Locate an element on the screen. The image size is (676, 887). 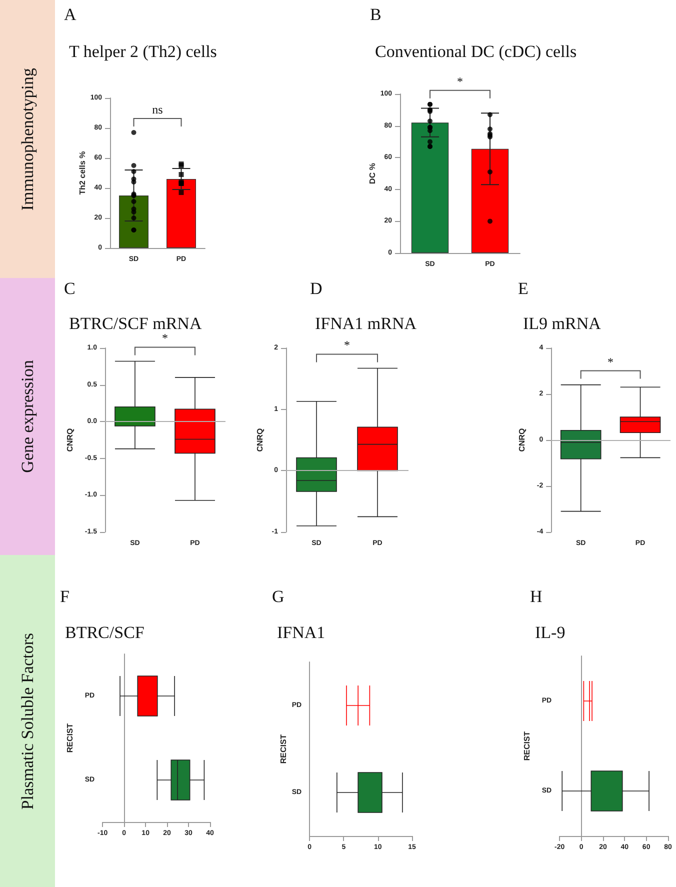
chart-title: BTRC/SCF mRNA is located at coordinates (135, 323).